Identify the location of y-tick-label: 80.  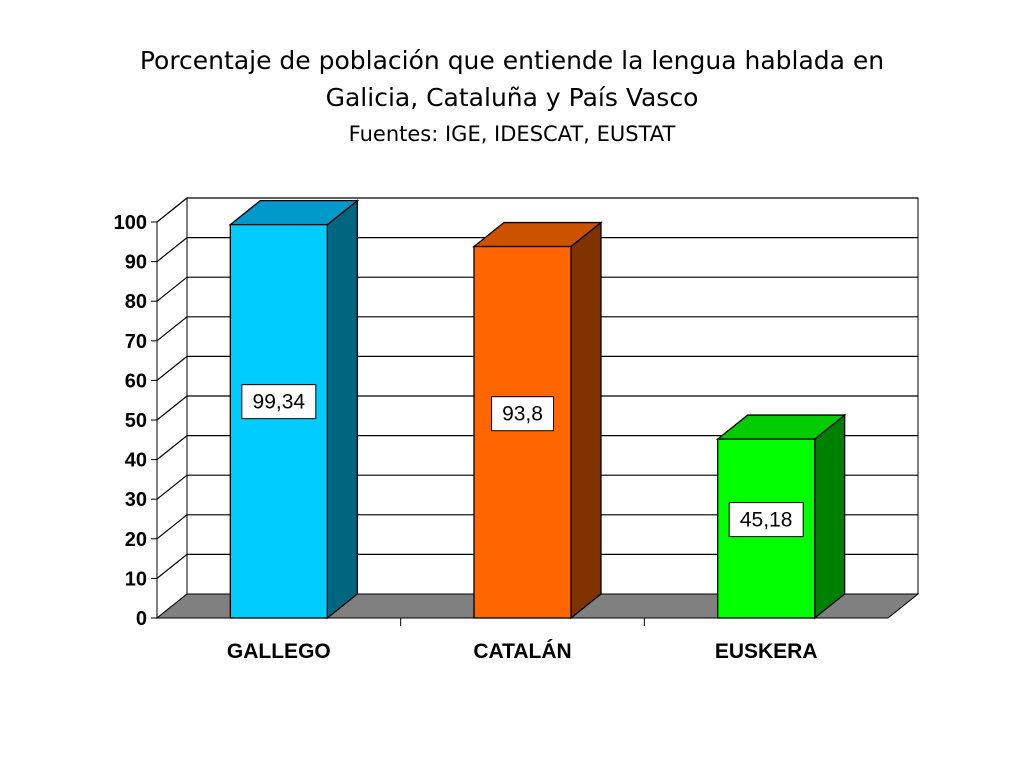
(136, 302).